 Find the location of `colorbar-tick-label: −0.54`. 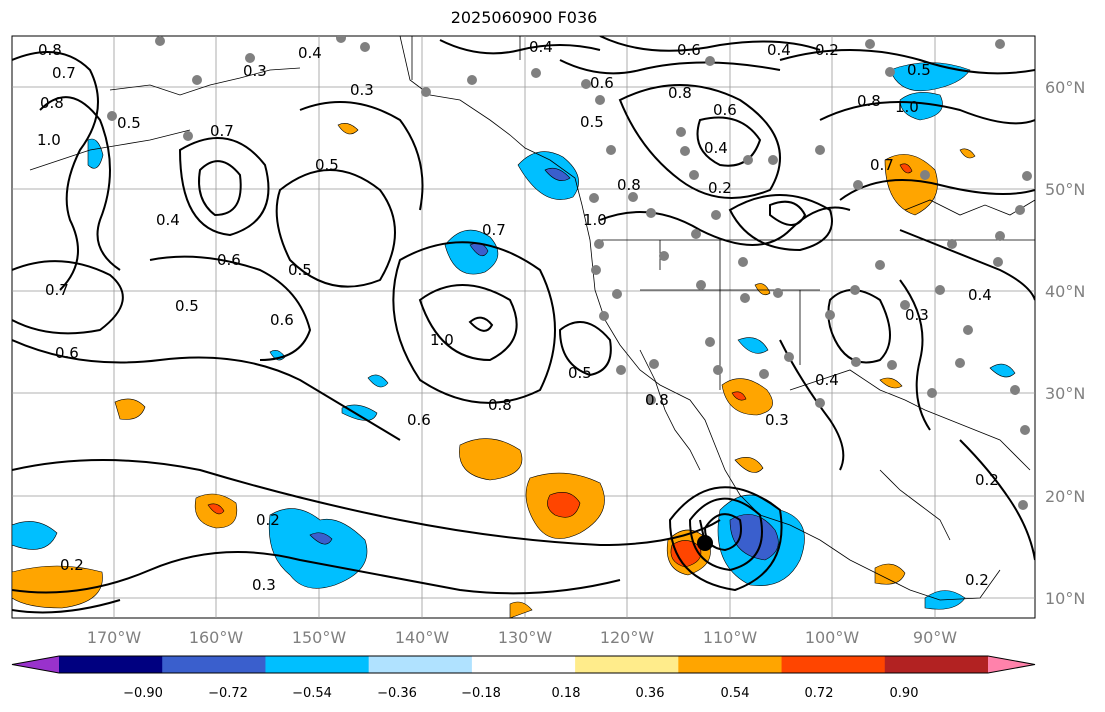

colorbar-tick-label: −0.54 is located at coordinates (312, 693).